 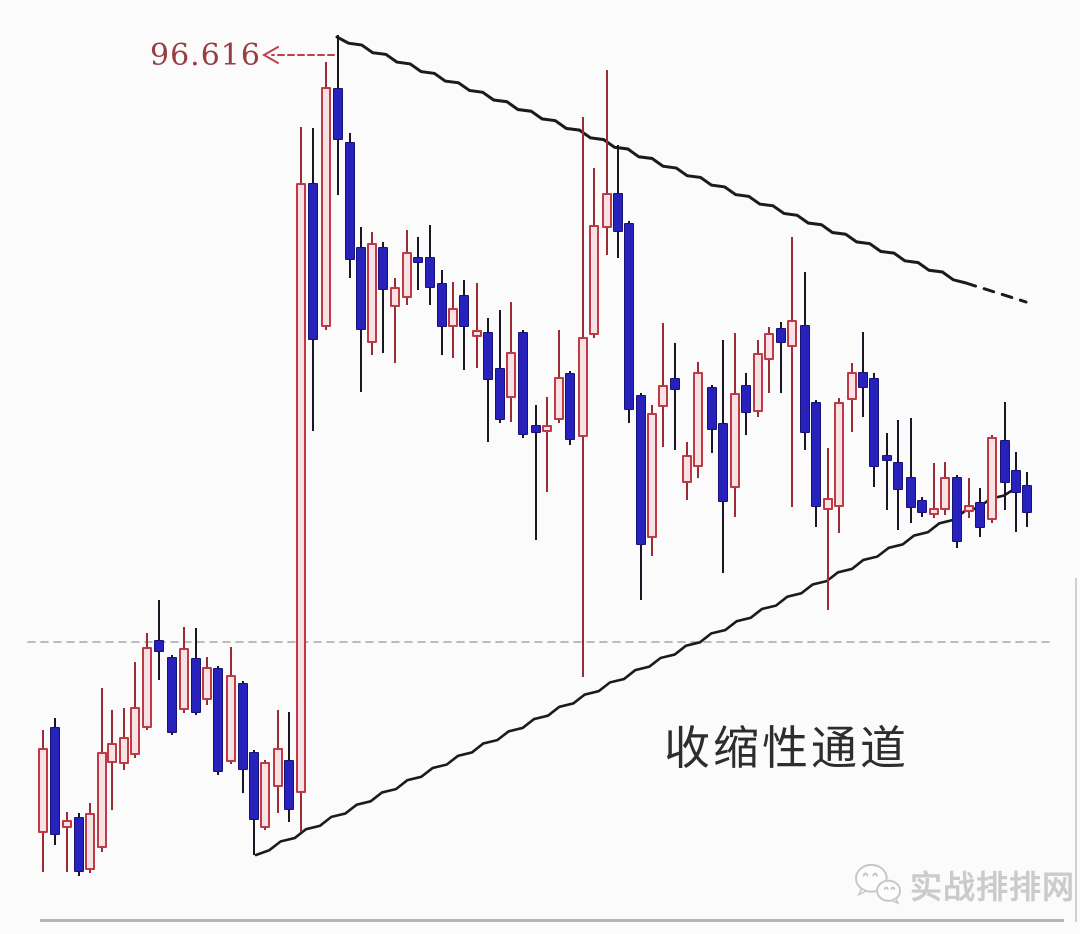 I want to click on price-label: 96.616, so click(x=205, y=55).